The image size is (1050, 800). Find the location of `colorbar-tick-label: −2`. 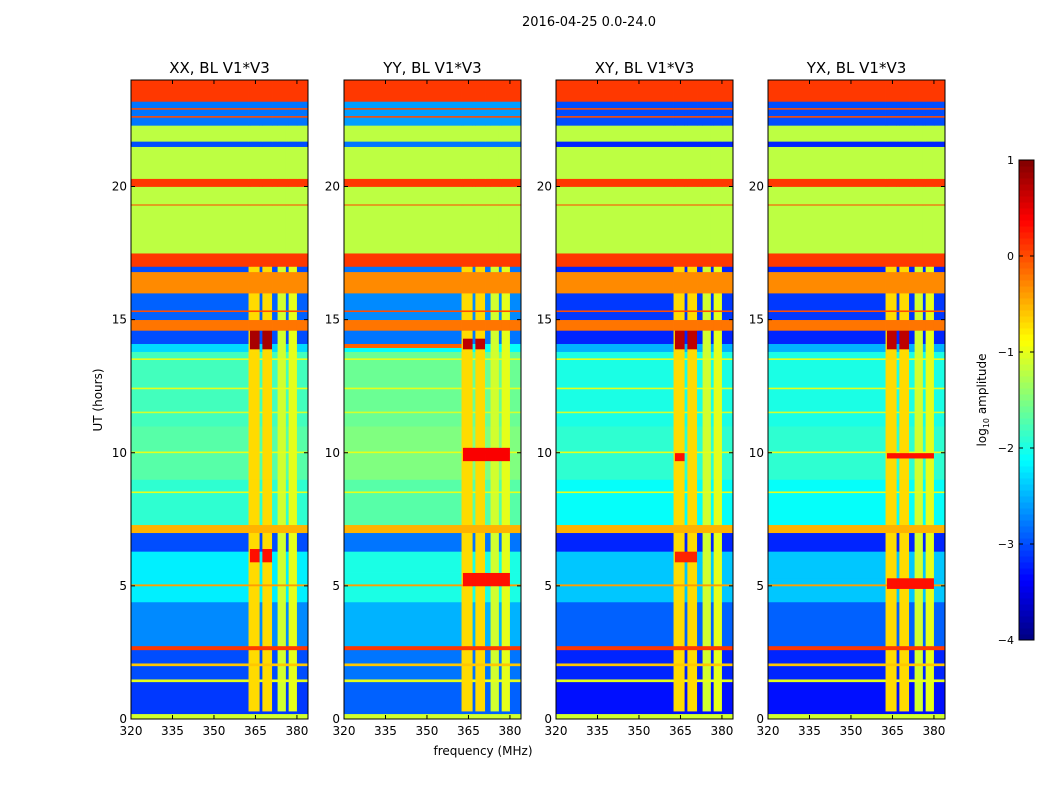

colorbar-tick-label: −2 is located at coordinates (1006, 448).